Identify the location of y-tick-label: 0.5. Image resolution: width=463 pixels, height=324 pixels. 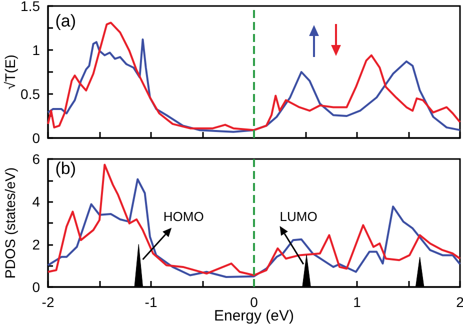
(30, 94).